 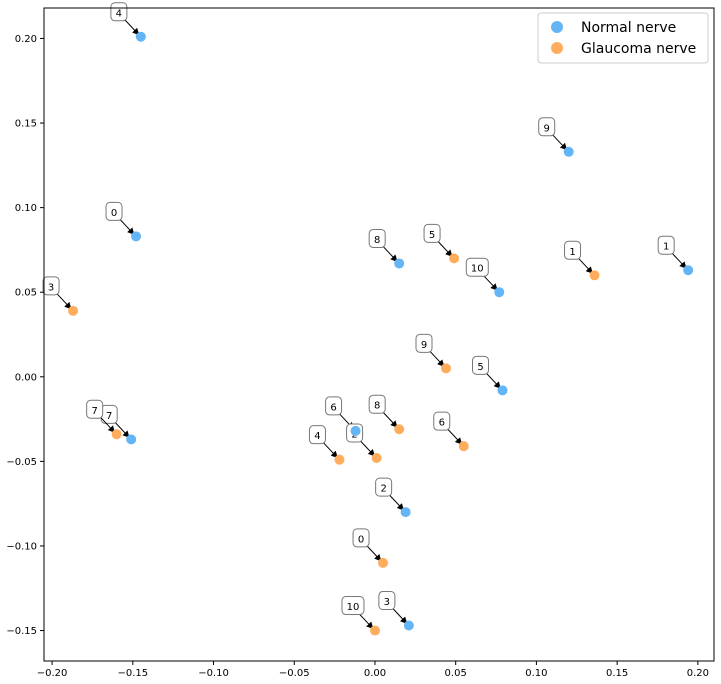 What do you see at coordinates (26, 124) in the screenshot?
I see `y-tick-label: 0.15` at bounding box center [26, 124].